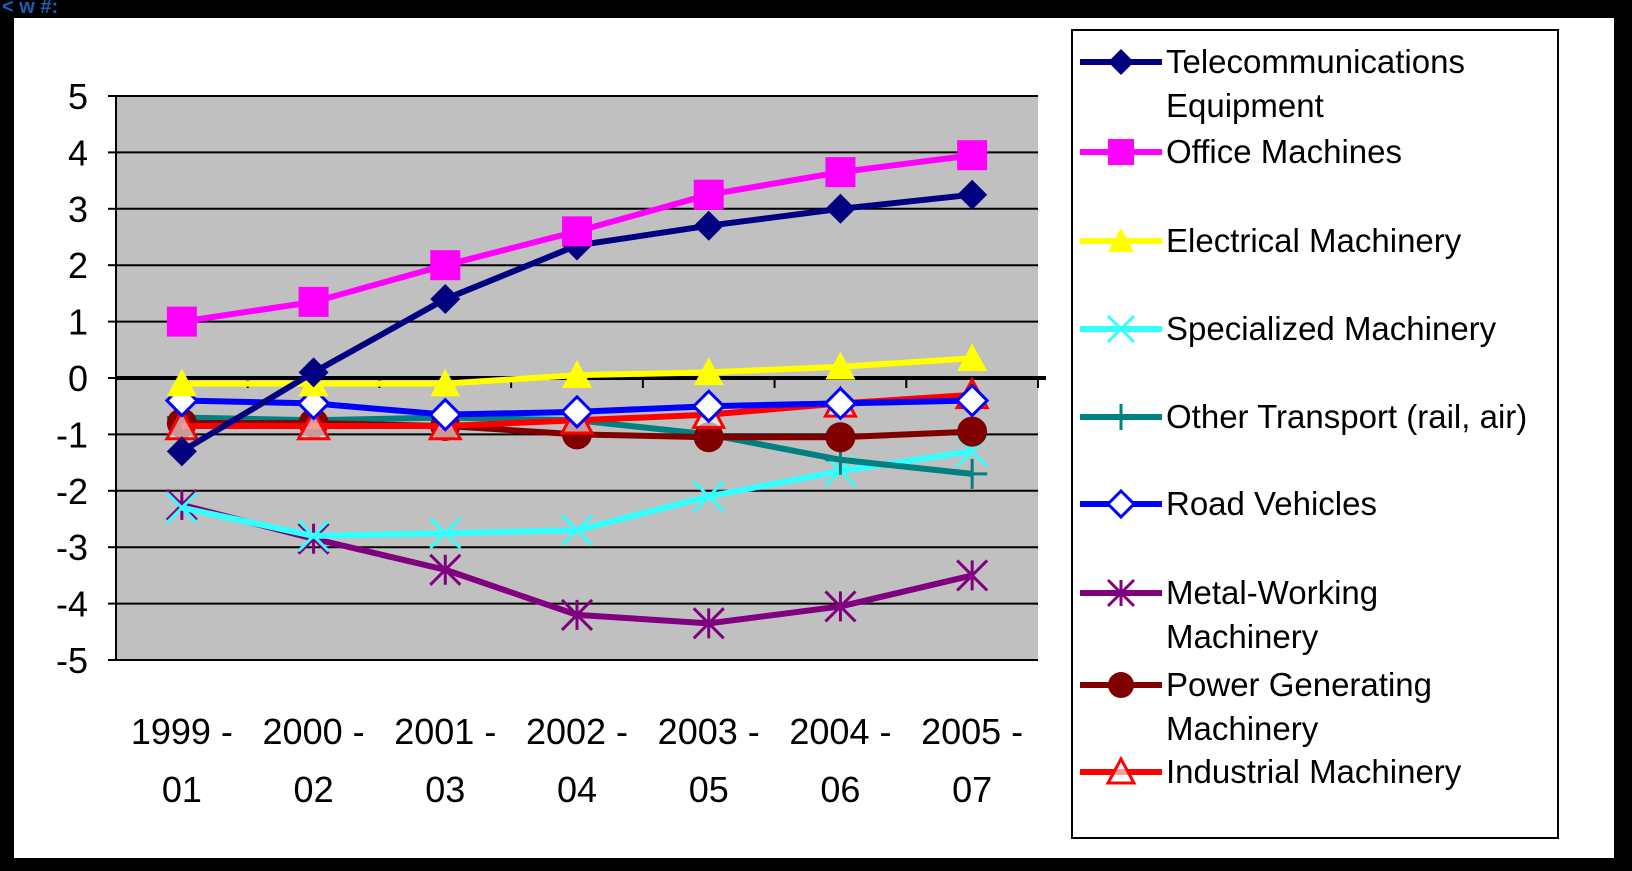 Image resolution: width=1632 pixels, height=871 pixels. I want to click on legend-label: Industrial Machinery, so click(1314, 771).